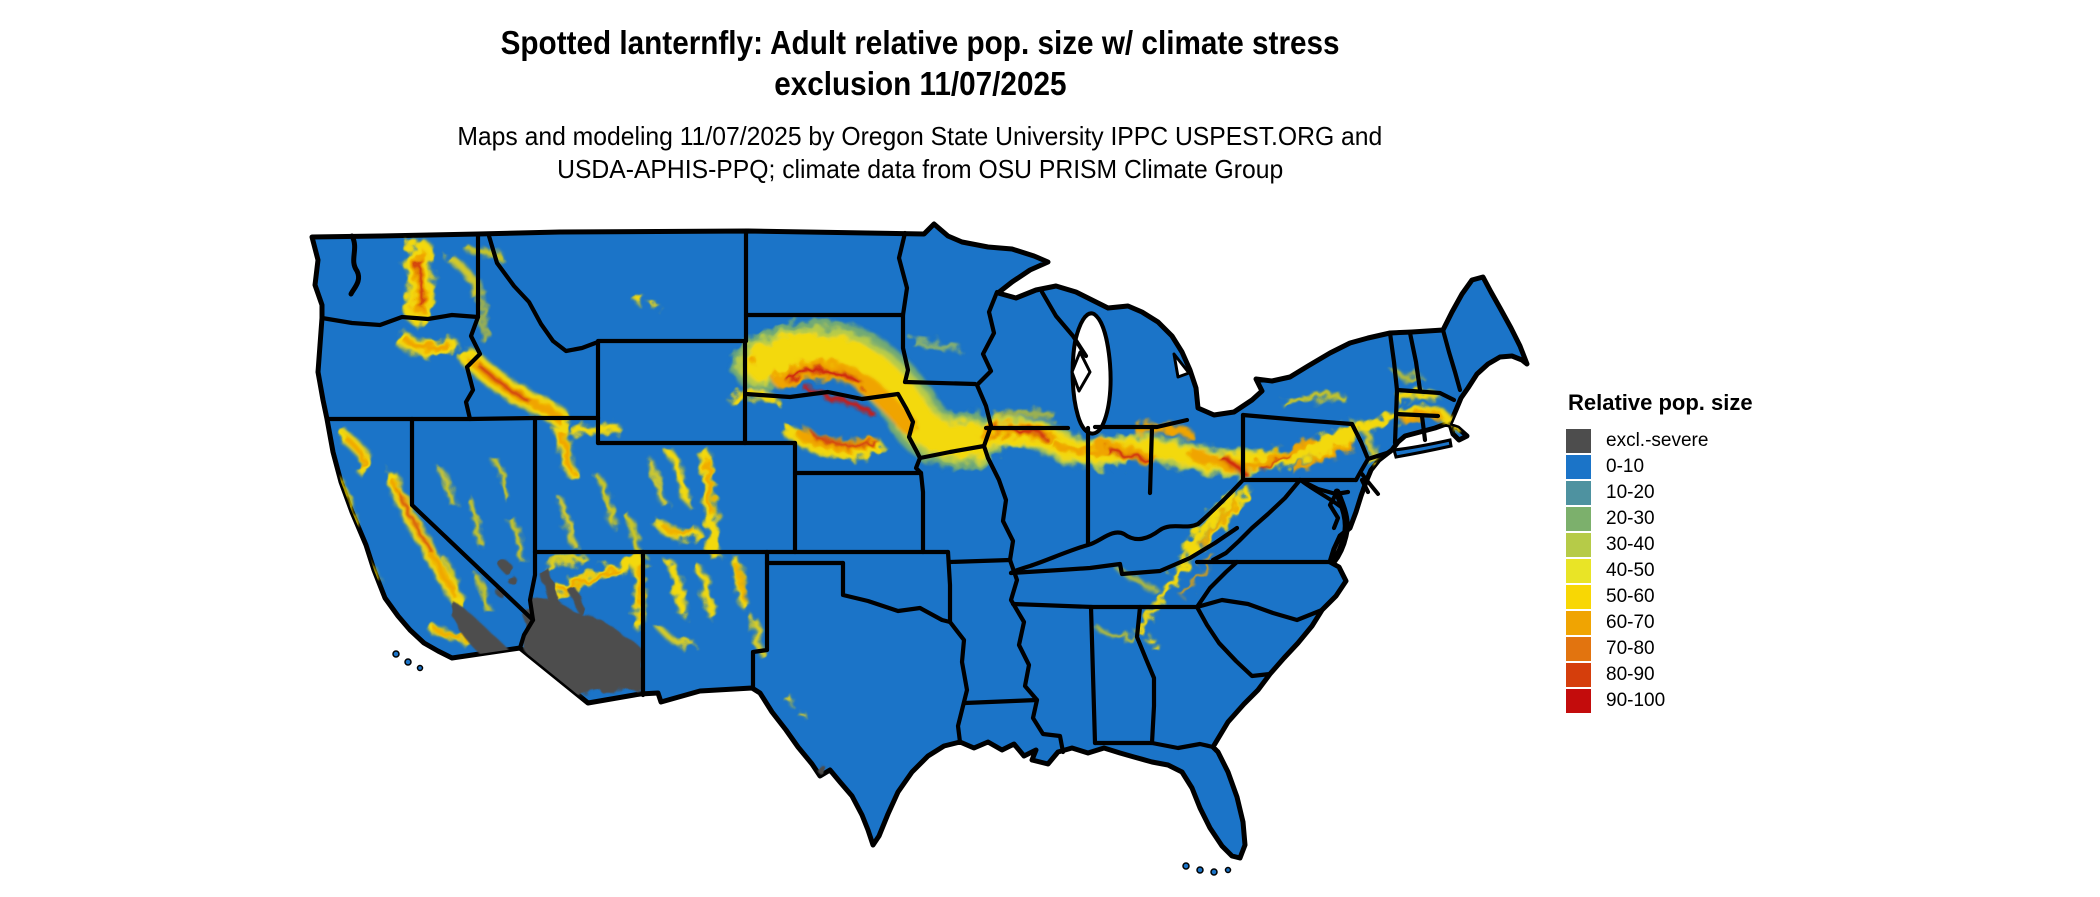 Image resolution: width=2100 pixels, height=897 pixels. I want to click on legend-item-30-40: 30-40, so click(1716, 545).